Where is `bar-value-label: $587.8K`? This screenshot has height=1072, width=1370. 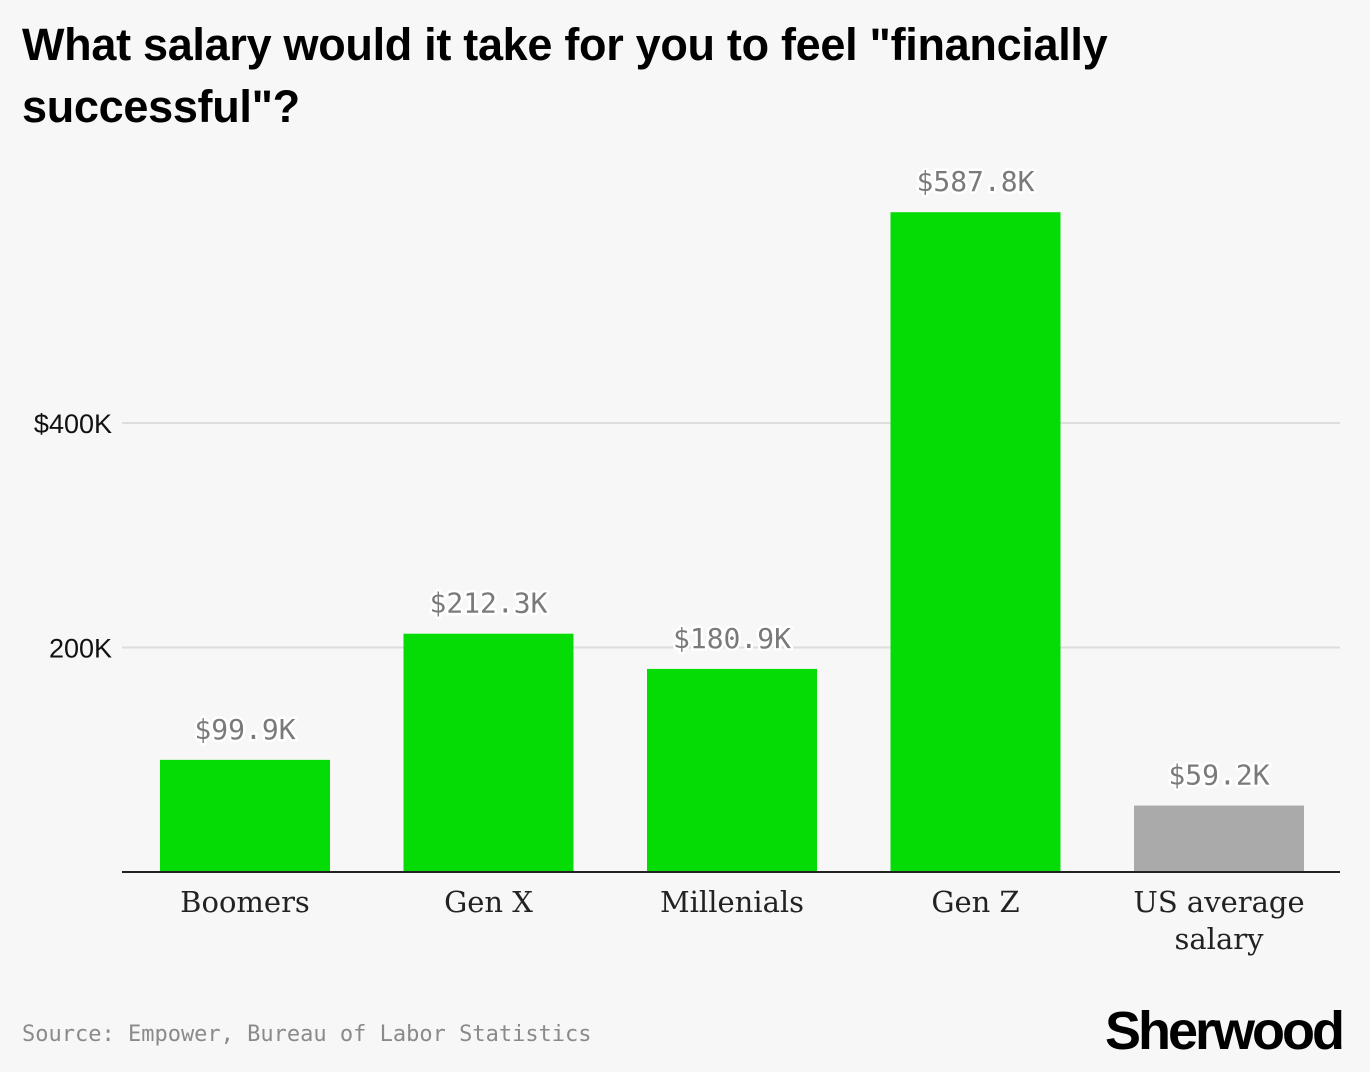 bar-value-label: $587.8K is located at coordinates (975, 181).